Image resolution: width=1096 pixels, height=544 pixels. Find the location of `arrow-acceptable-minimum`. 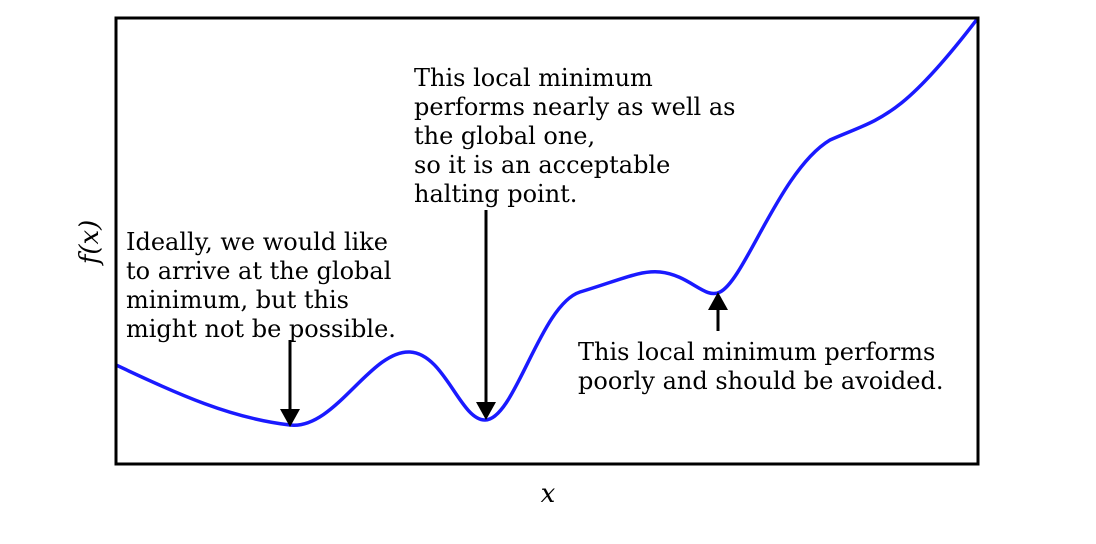

arrow-acceptable-minimum is located at coordinates (486, 315).